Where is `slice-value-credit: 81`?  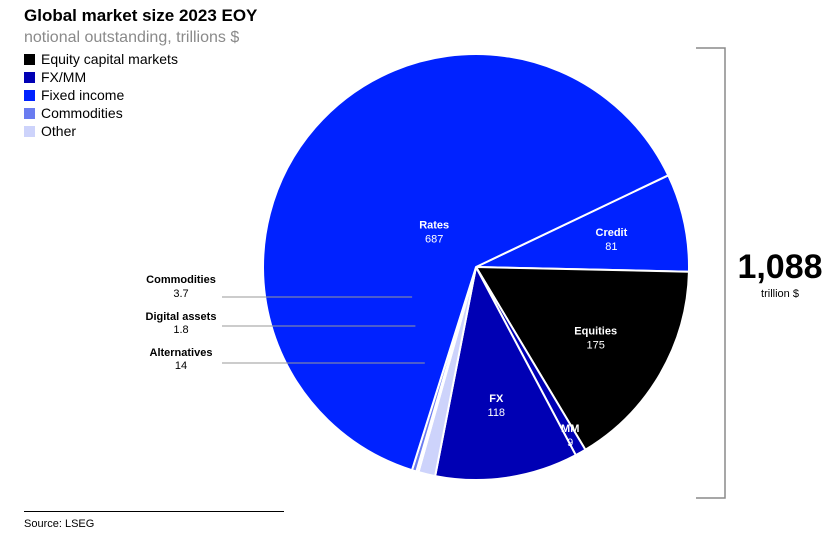
slice-value-credit: 81 is located at coordinates (611, 247).